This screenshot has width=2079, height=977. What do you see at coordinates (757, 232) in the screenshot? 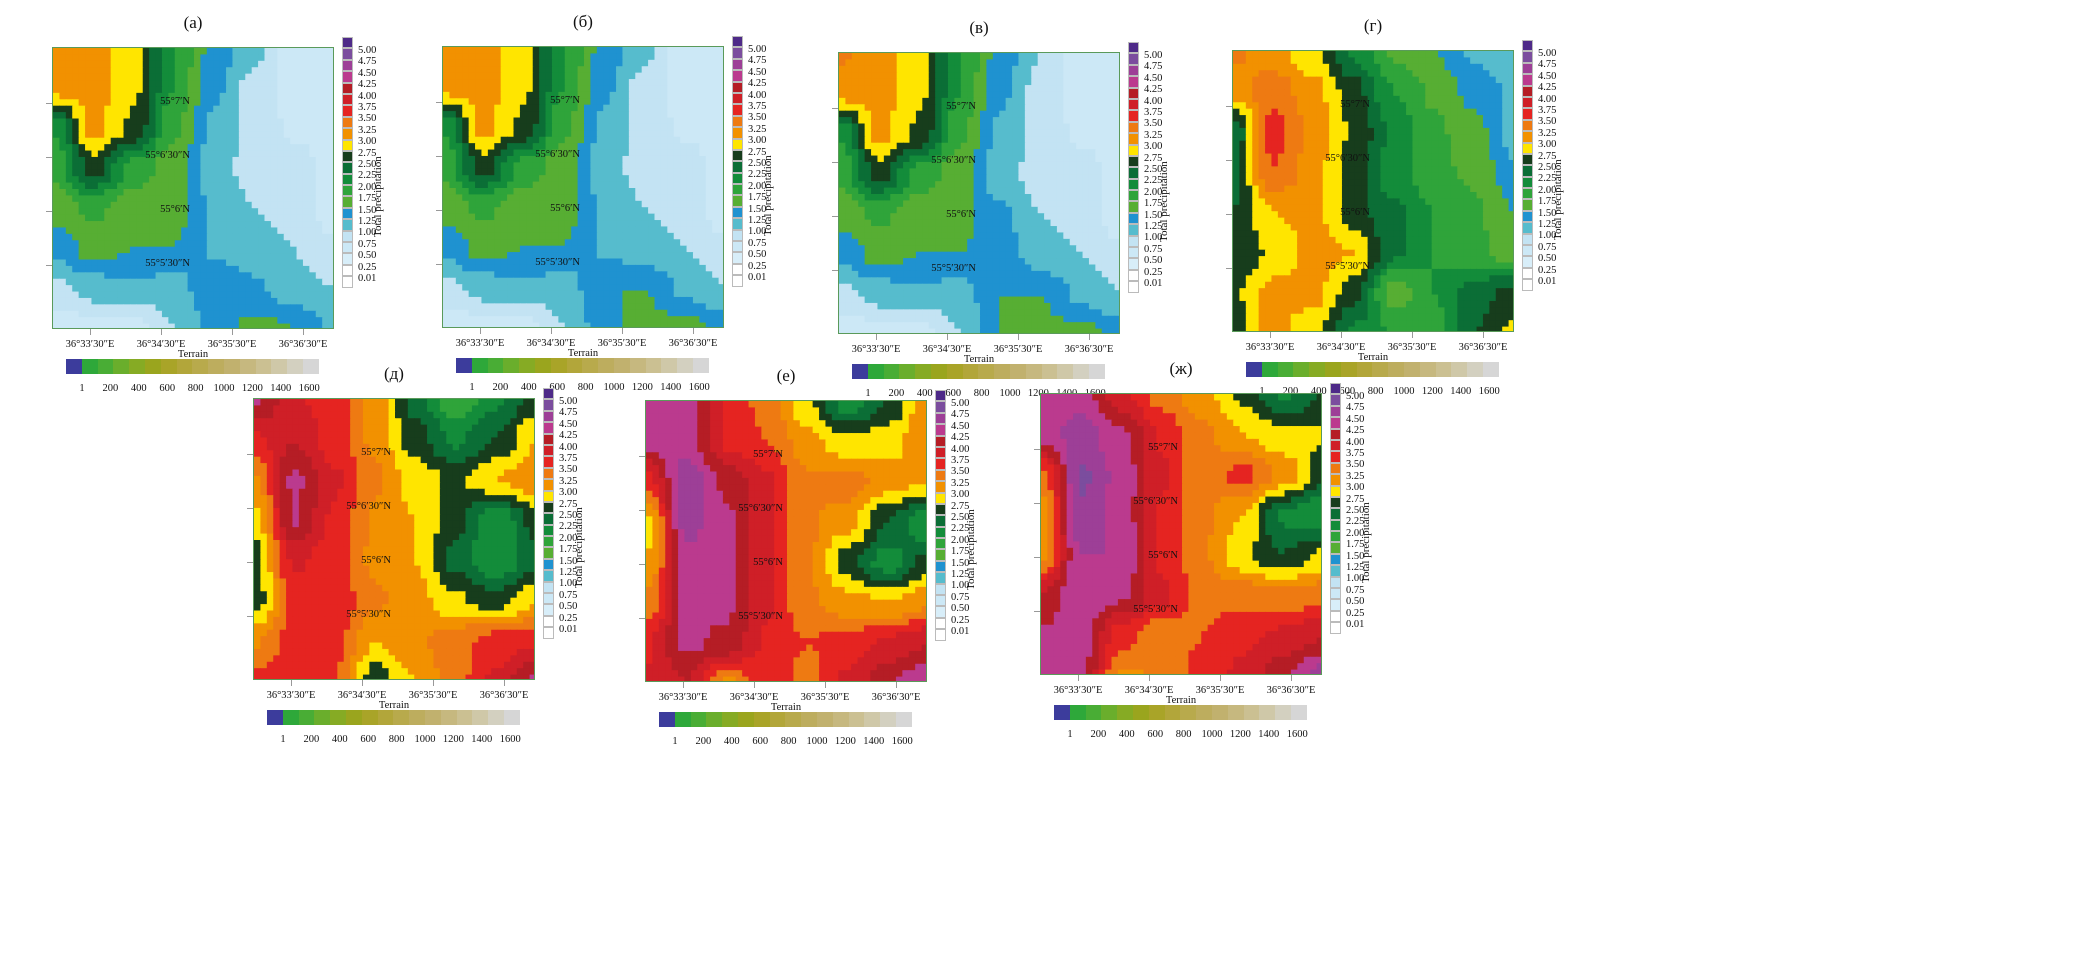
I see `colorbar-label: 1.00` at bounding box center [757, 232].